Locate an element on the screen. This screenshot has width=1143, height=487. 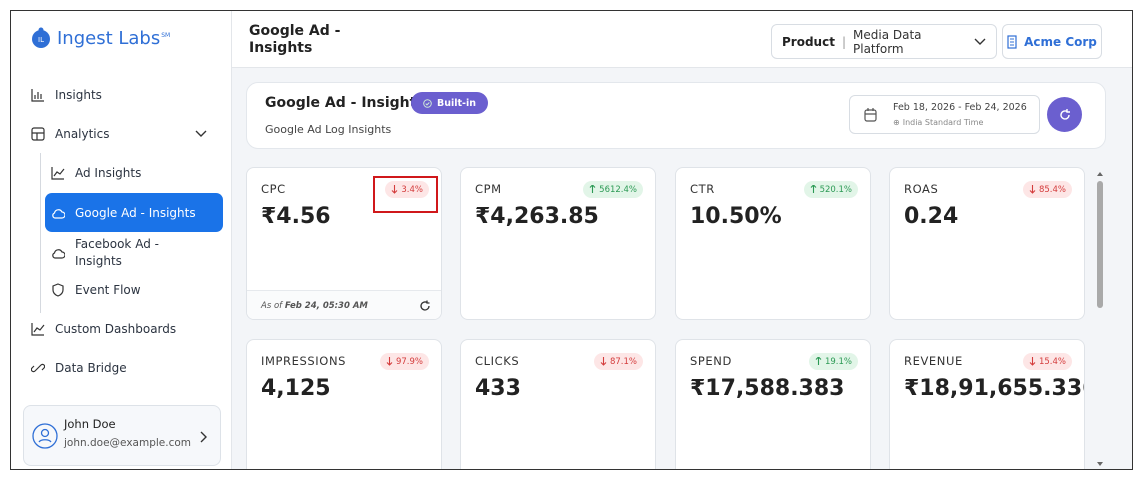
metric-value: 433 is located at coordinates (498, 388).